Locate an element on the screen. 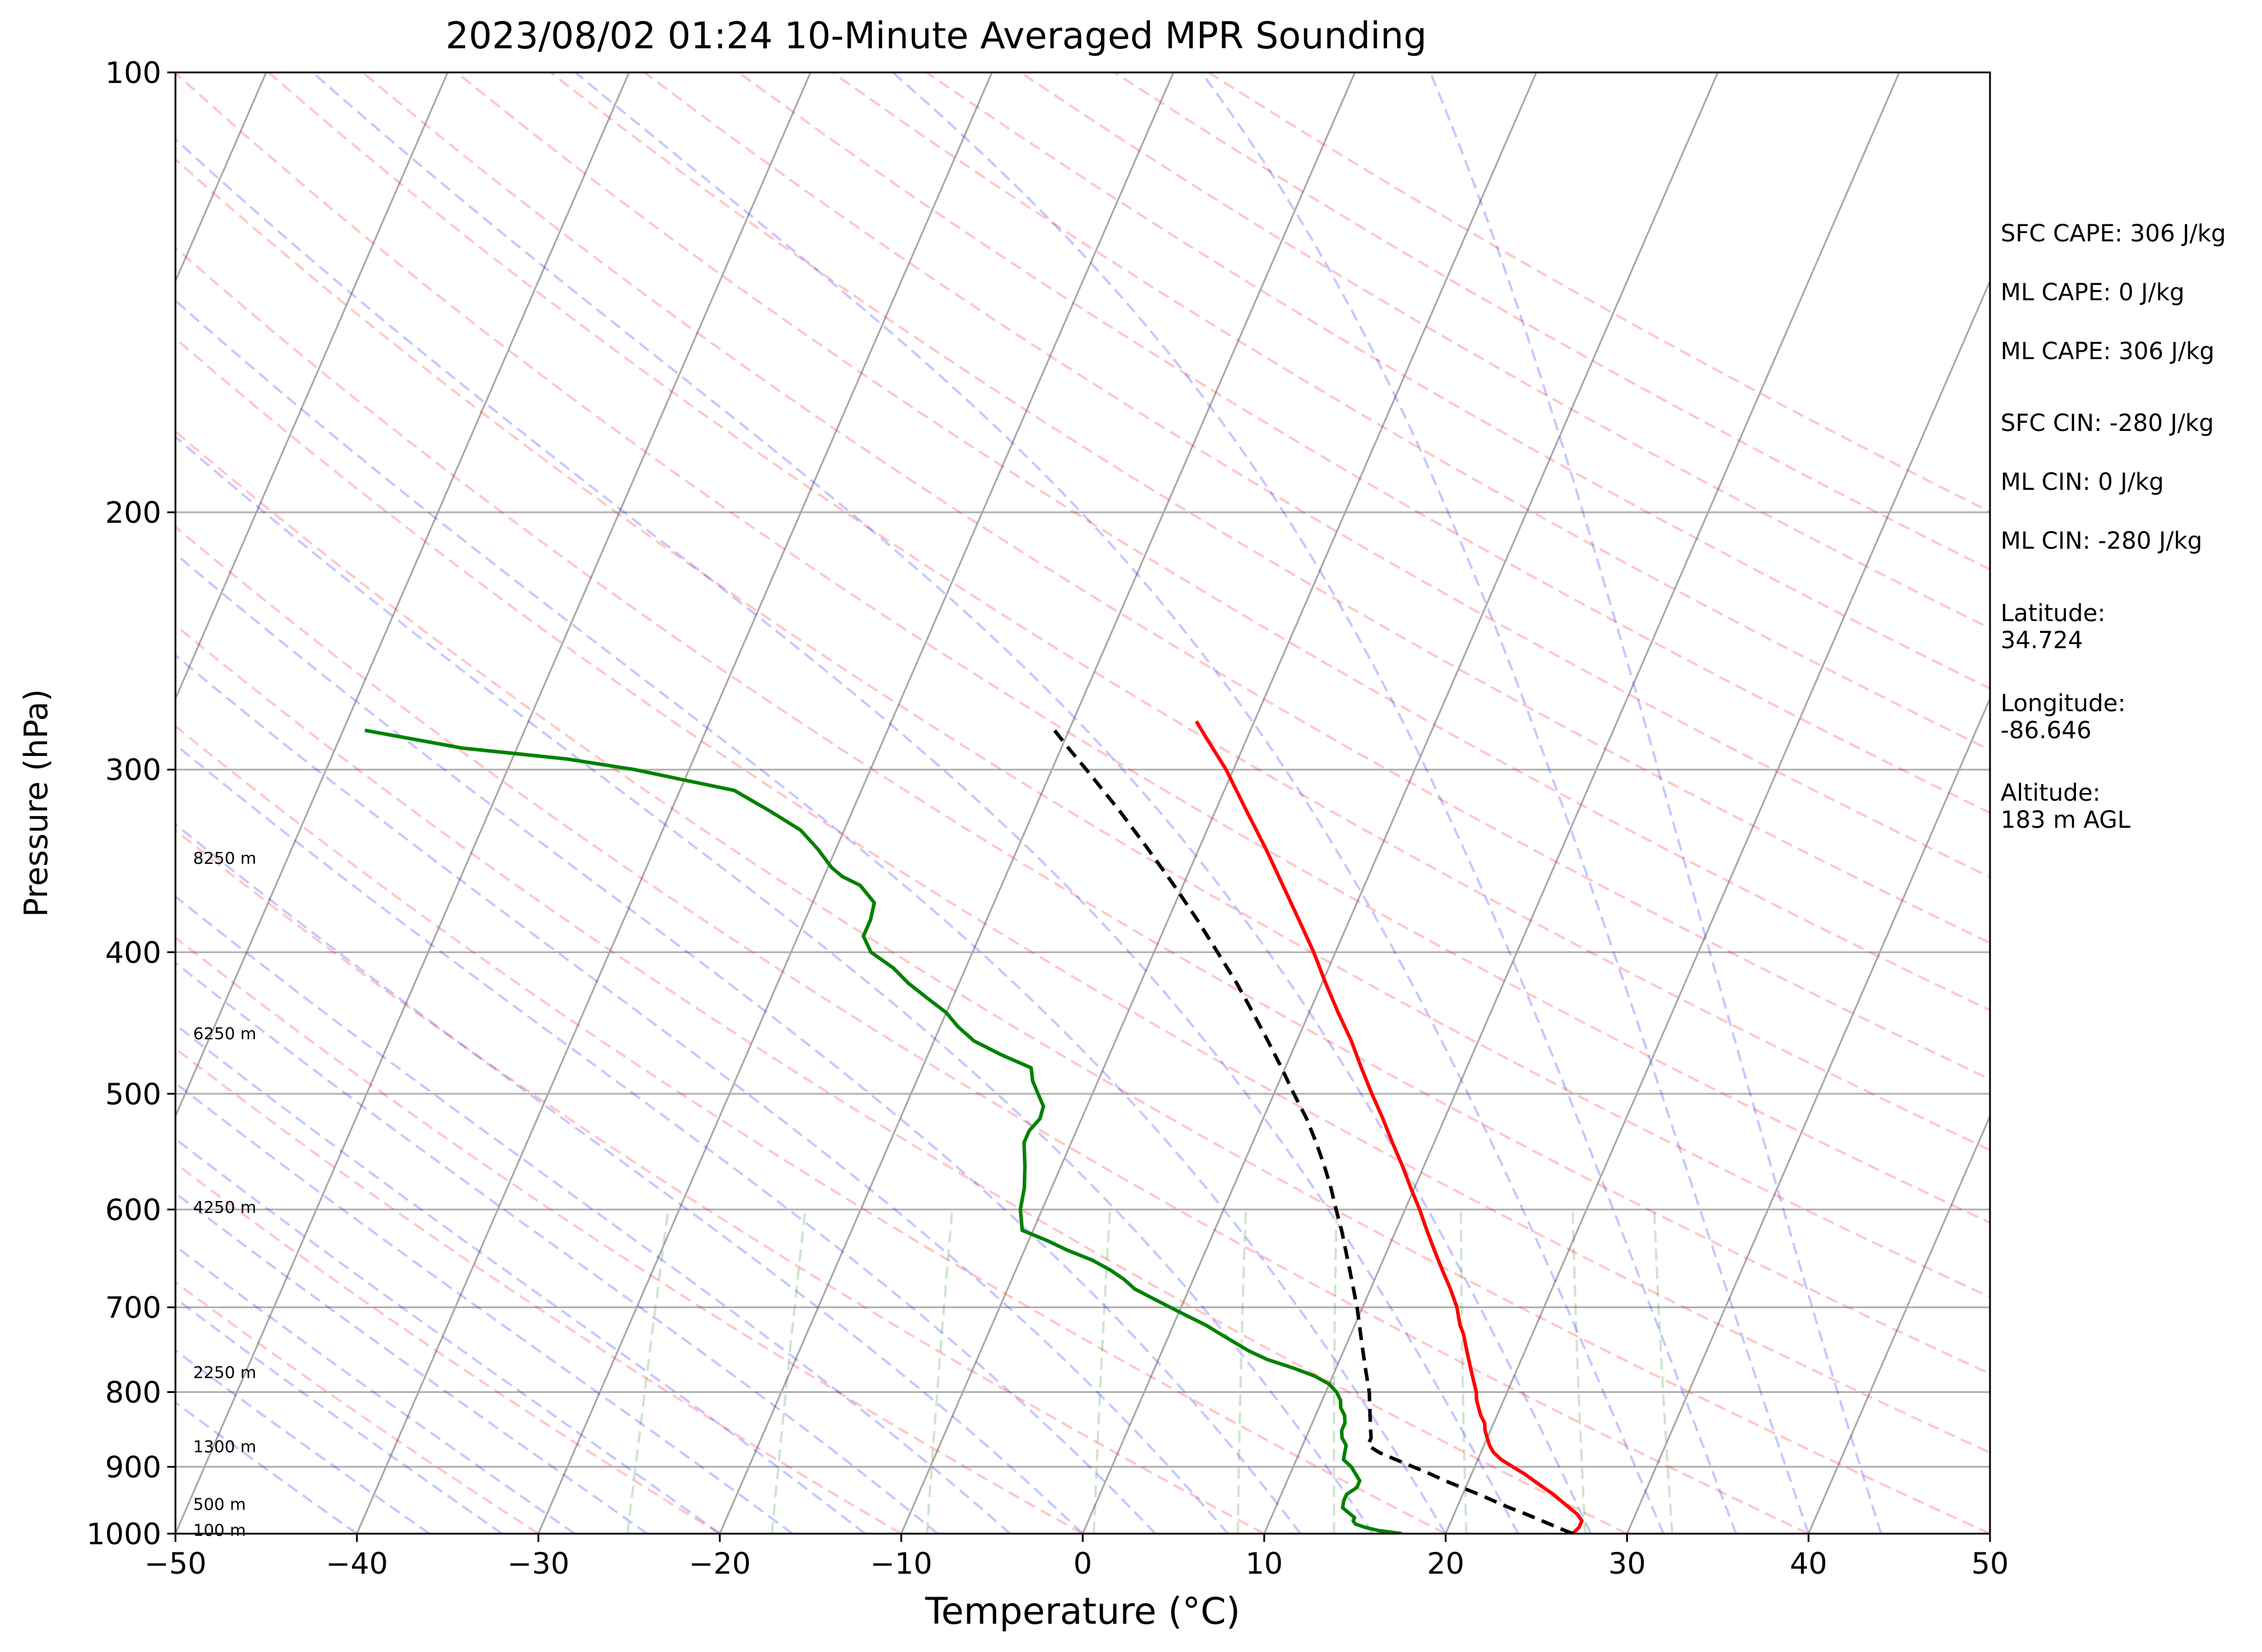  y-tick-label: 800 is located at coordinates (133, 1392).